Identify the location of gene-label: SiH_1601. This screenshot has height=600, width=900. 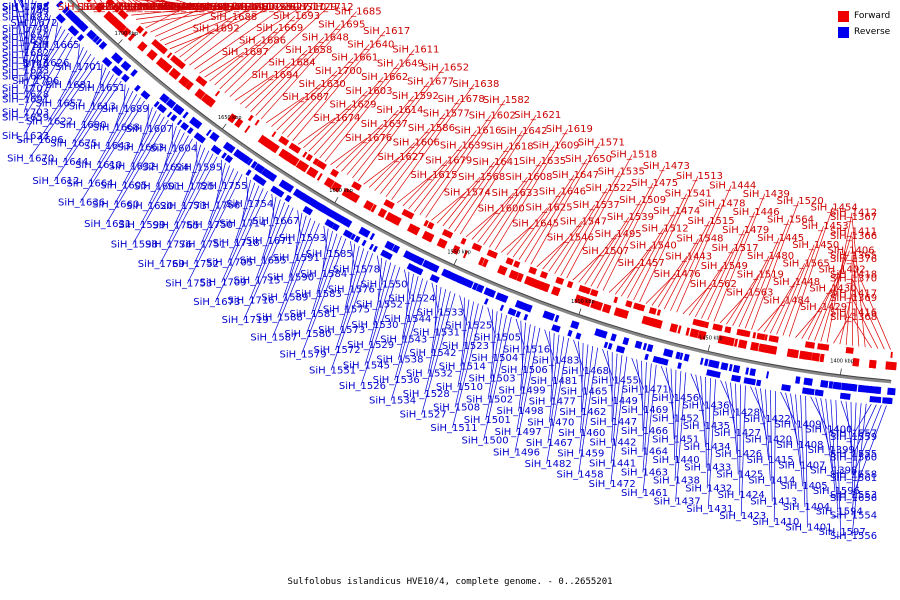
(157, 187).